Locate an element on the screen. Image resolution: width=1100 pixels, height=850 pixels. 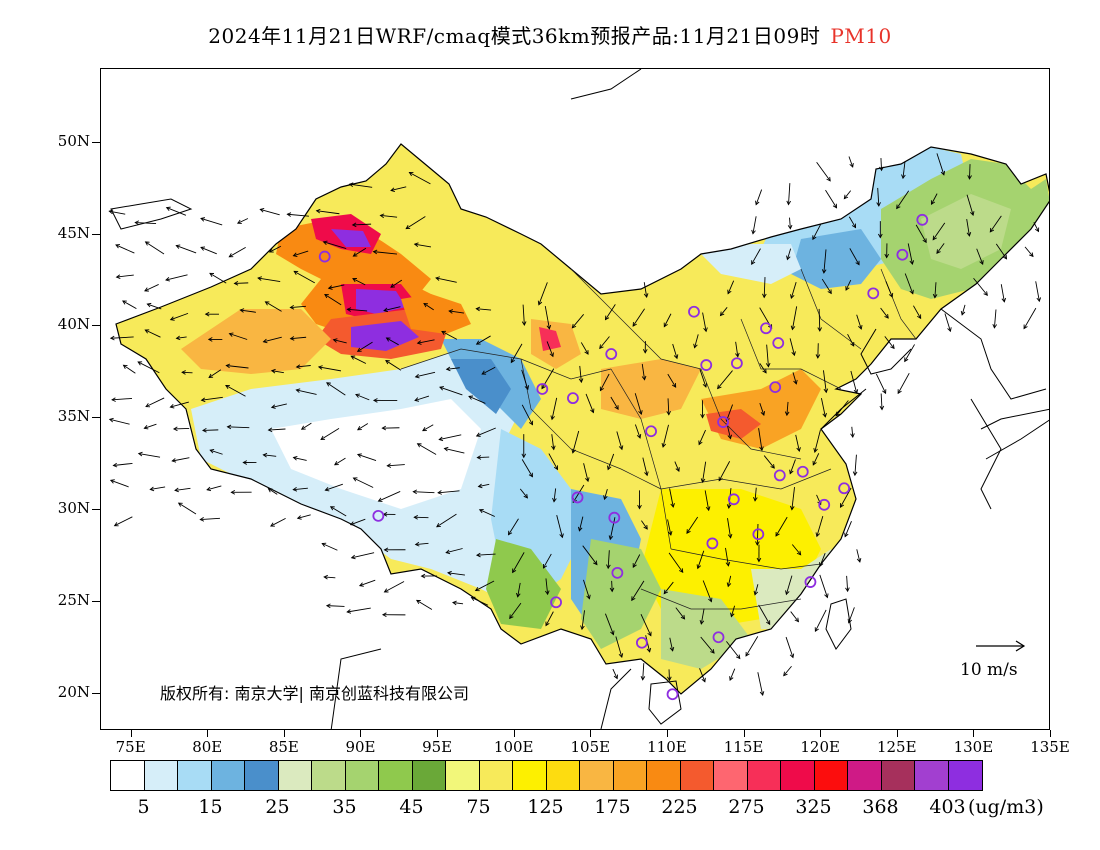
legend-label: 15 is located at coordinates (210, 807).